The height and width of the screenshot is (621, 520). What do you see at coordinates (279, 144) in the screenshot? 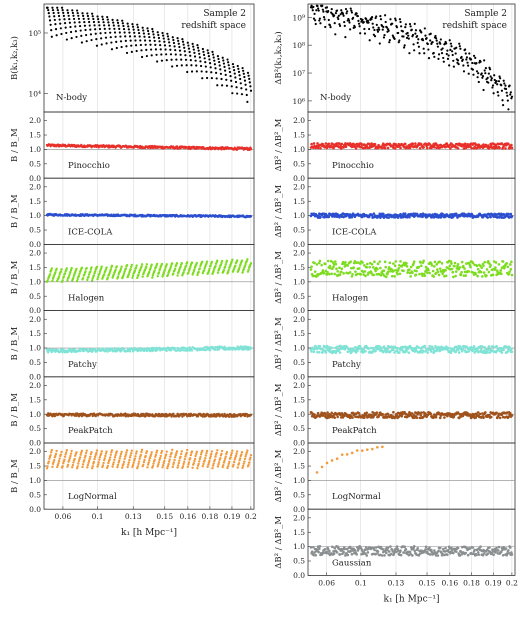
I see `right-ratio-ylabel: ΔB² / ΔB²_M` at bounding box center [279, 144].